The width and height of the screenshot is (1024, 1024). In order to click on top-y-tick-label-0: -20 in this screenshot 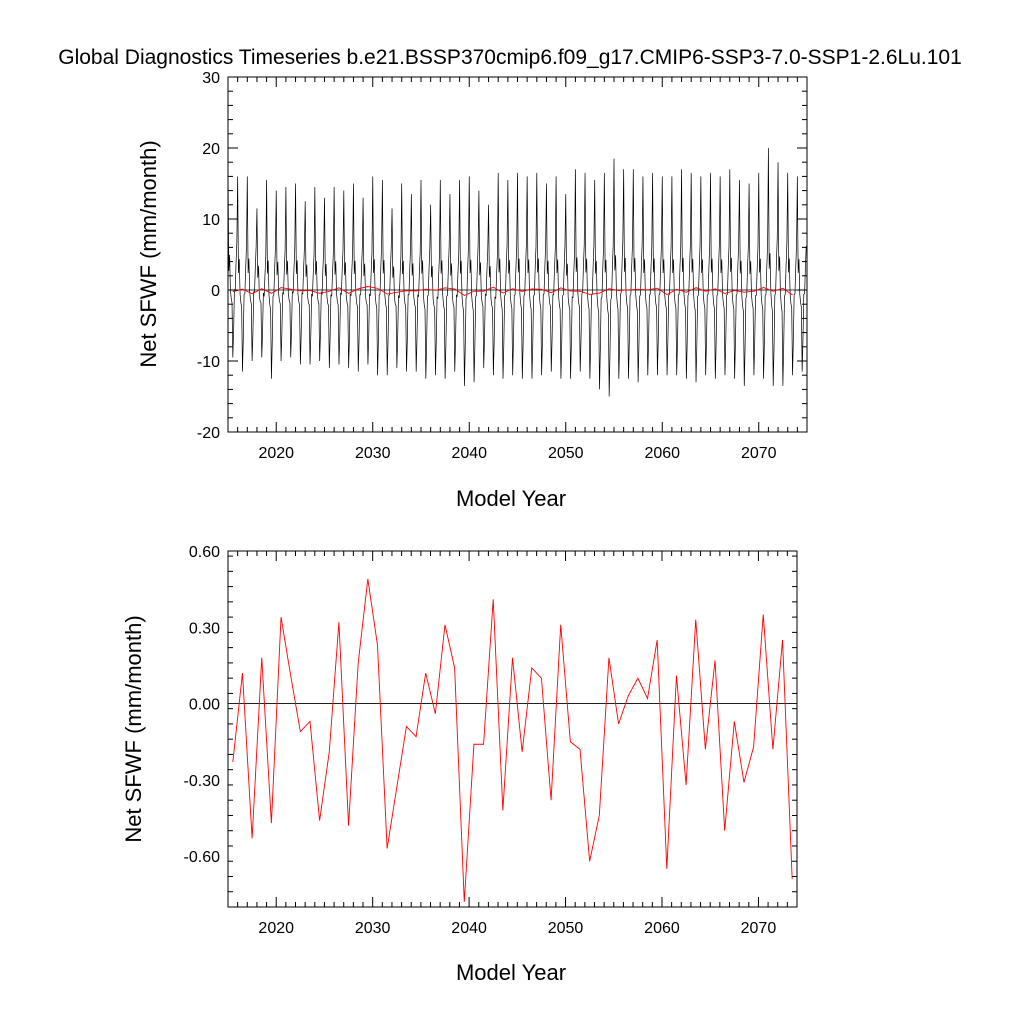, I will do `click(208, 433)`.